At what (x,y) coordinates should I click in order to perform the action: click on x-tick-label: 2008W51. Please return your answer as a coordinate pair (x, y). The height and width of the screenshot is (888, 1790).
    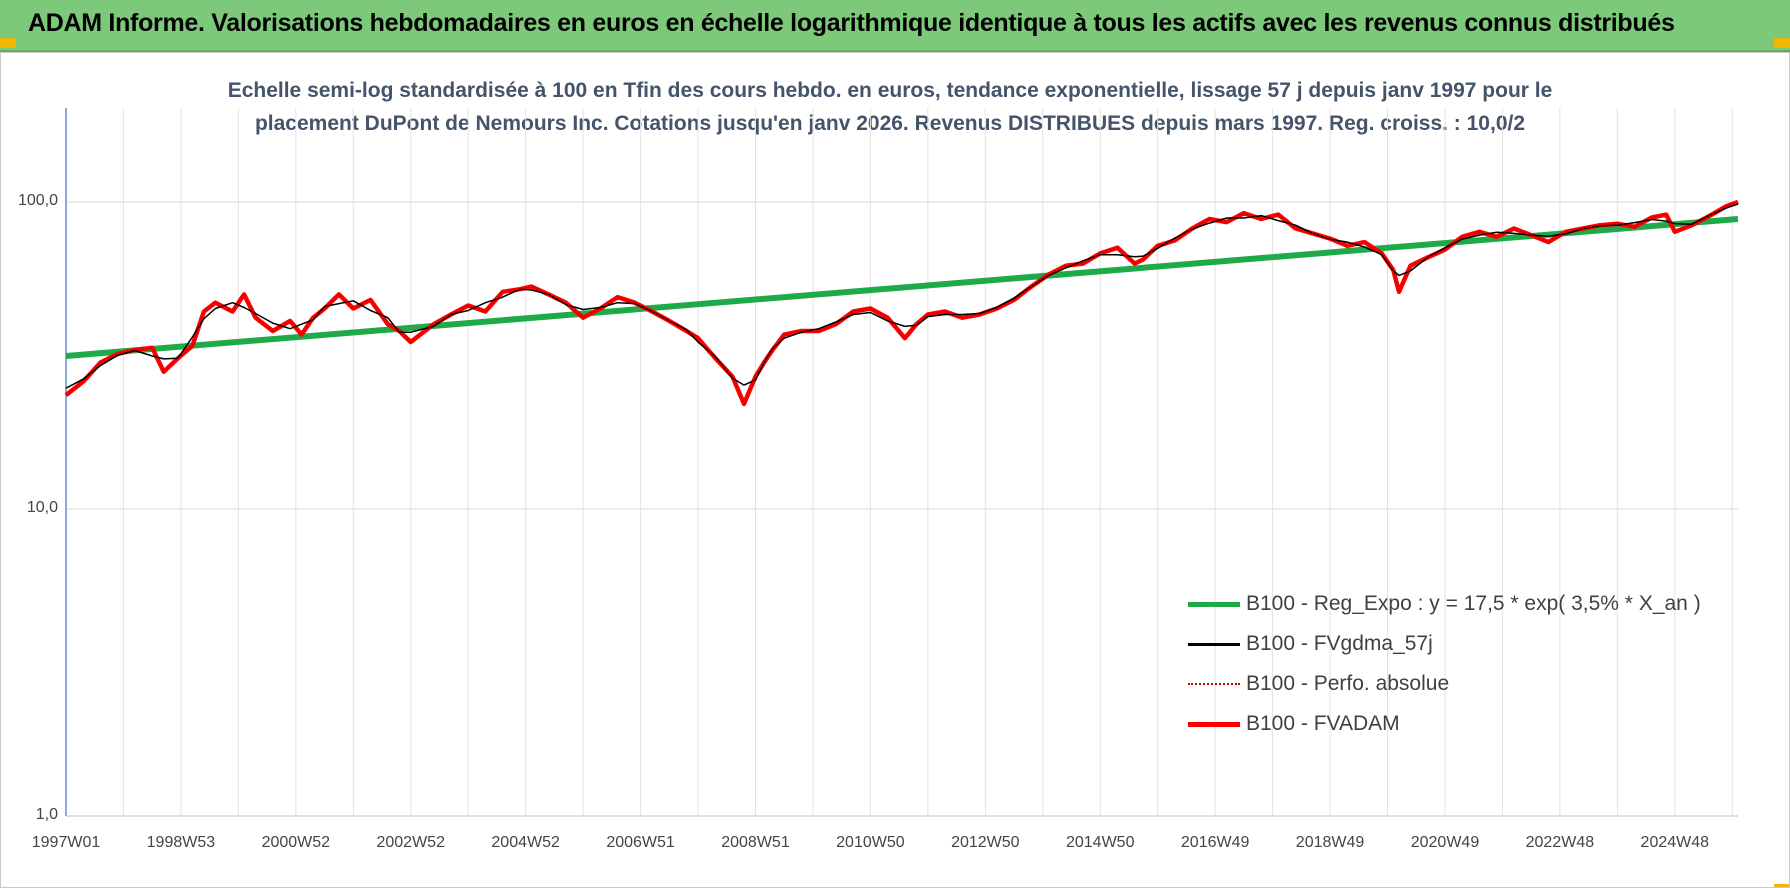
    Looking at the image, I should click on (755, 842).